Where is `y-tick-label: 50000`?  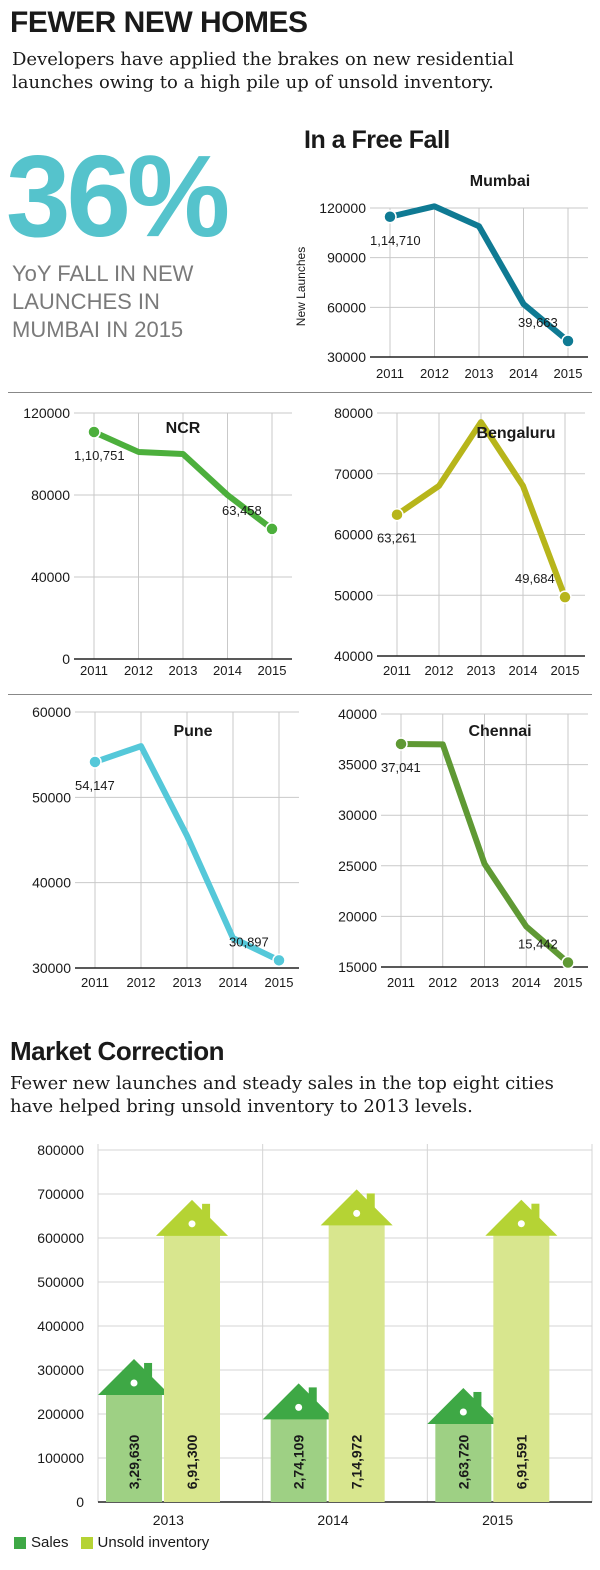 y-tick-label: 50000 is located at coordinates (51, 797).